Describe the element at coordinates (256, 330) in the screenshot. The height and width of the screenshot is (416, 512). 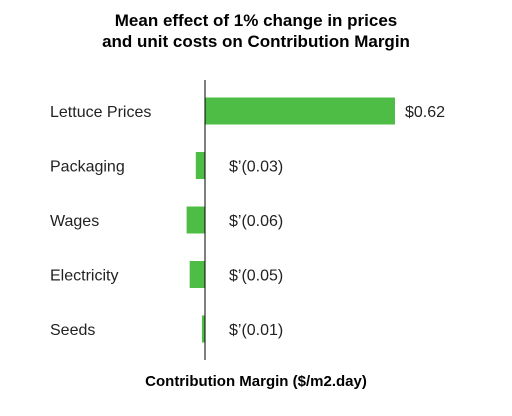
I see `value-label-seeds: $’(0.01)` at that location.